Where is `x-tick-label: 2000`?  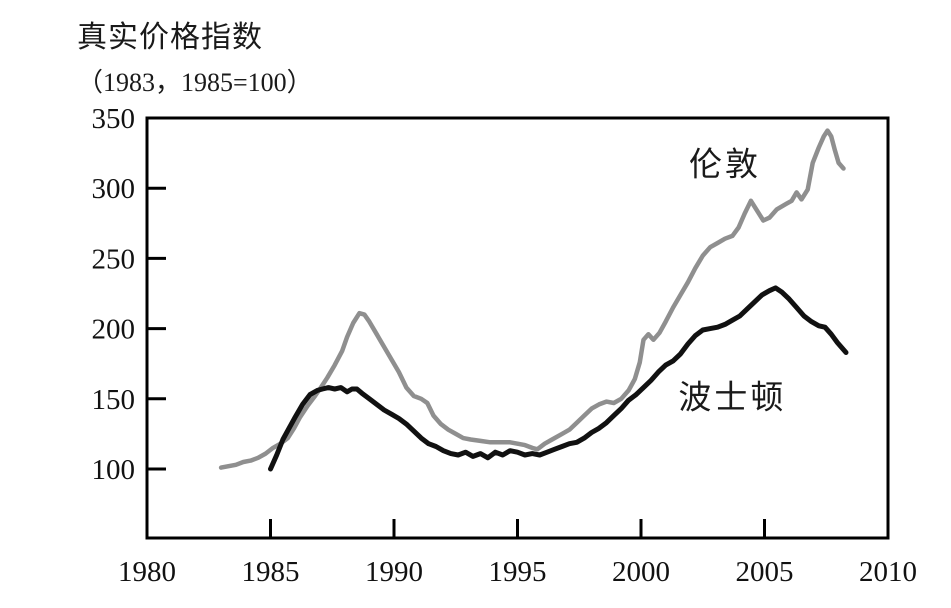
x-tick-label: 2000 is located at coordinates (641, 572).